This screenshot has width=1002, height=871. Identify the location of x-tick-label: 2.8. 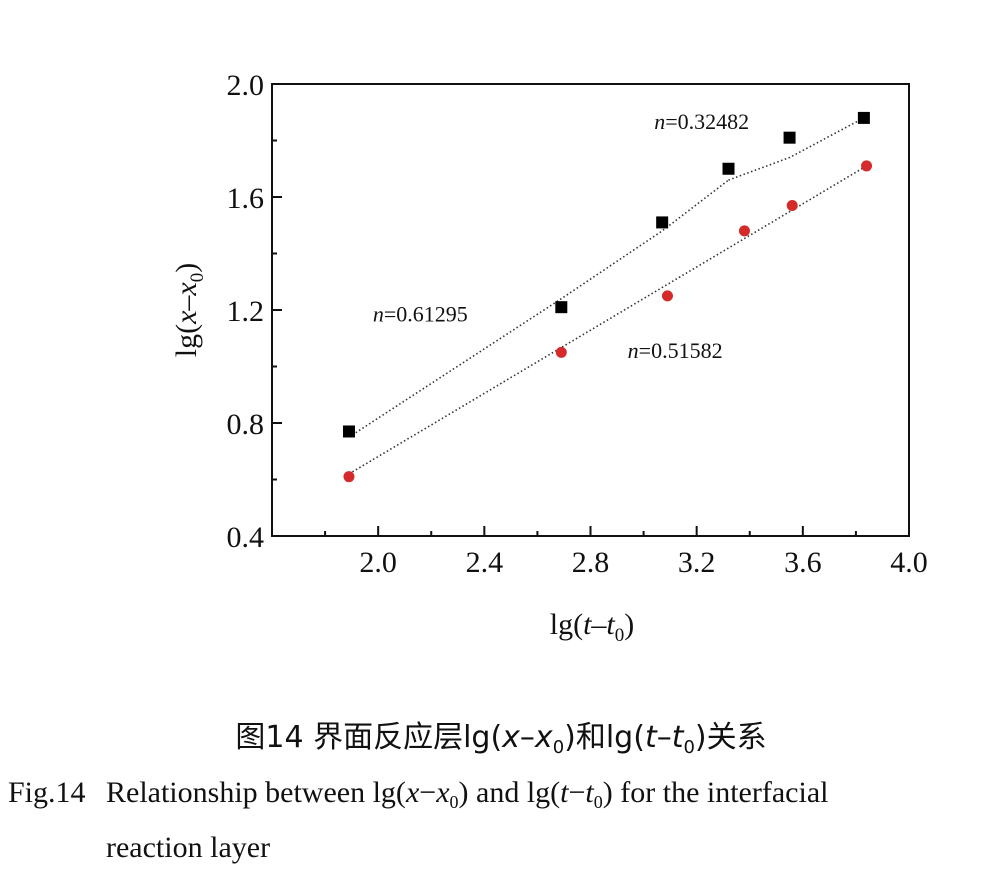
(591, 562).